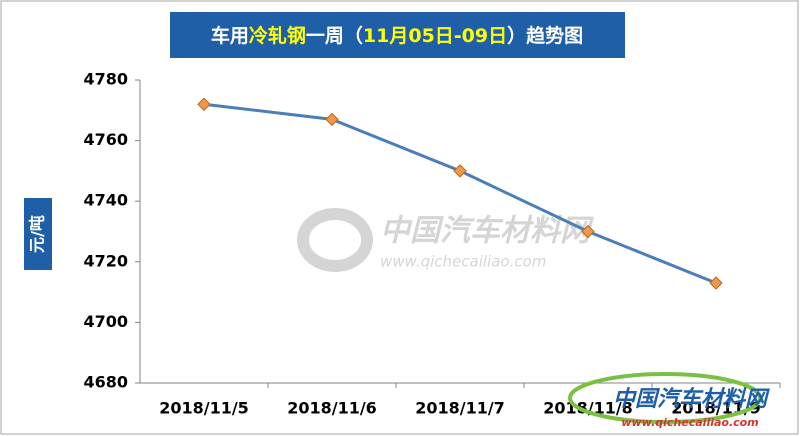 This screenshot has height=436, width=800. I want to click on title-part: 11月05日-09日, so click(435, 36).